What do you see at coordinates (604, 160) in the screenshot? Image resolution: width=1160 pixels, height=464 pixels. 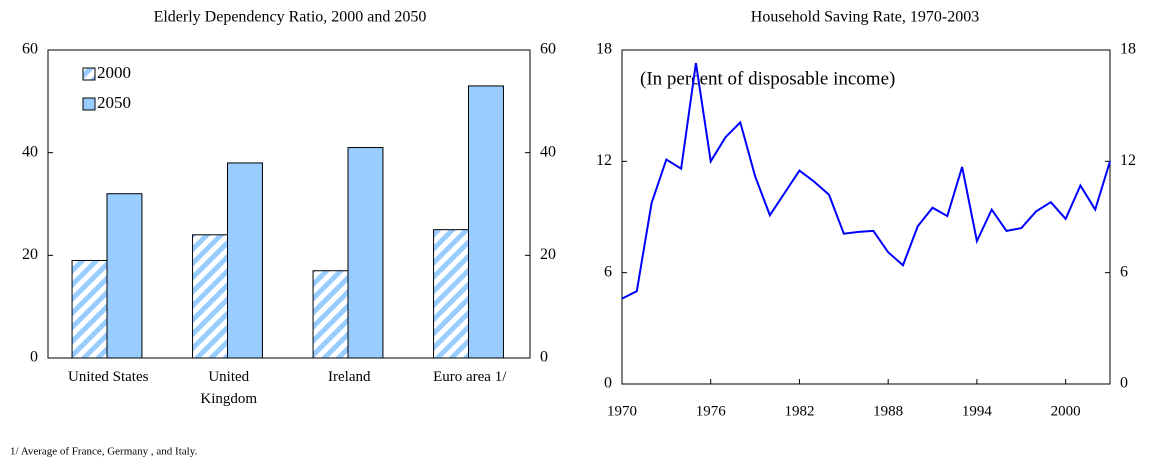 I see `y-tick-label: 12` at bounding box center [604, 160].